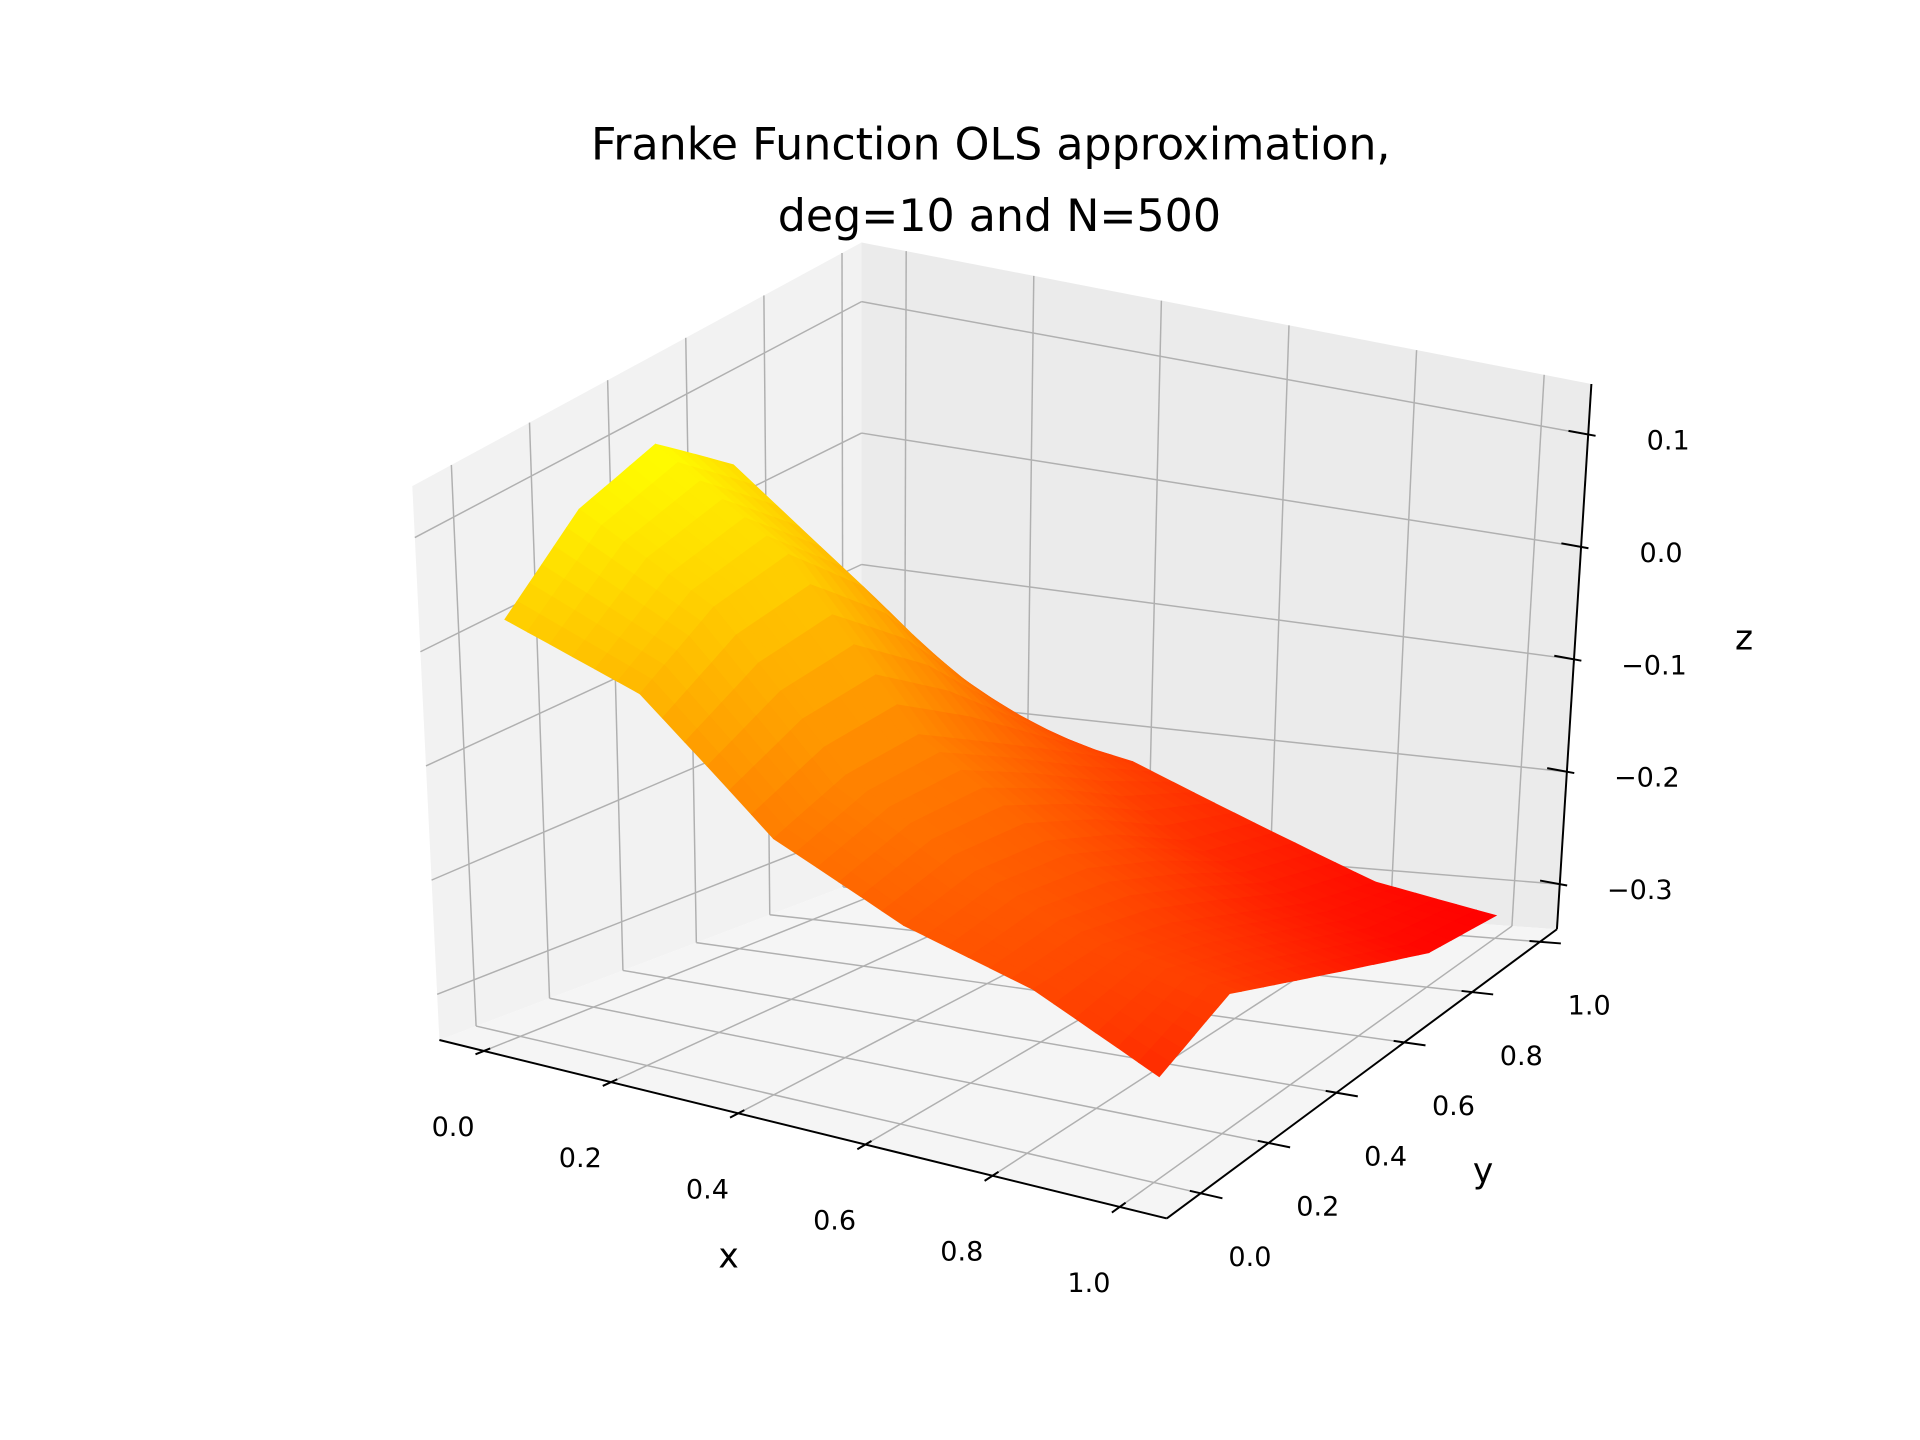 This screenshot has height=1440, width=1920. Describe the element at coordinates (1668, 440) in the screenshot. I see `z-tick-label: 0.1` at that location.